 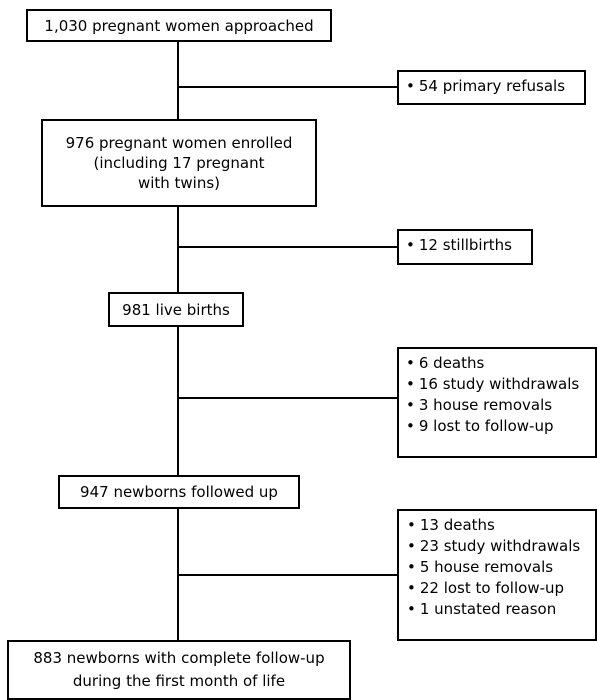 I want to click on box-live-births: 981 live births, so click(x=176, y=309).